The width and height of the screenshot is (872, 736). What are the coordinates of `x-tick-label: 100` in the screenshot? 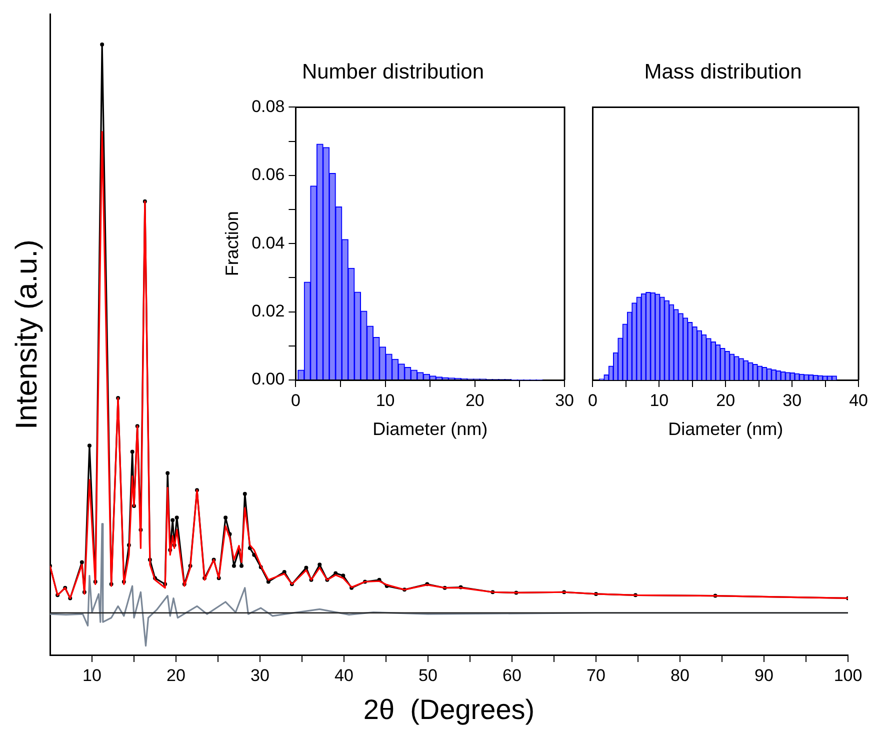 It's located at (848, 675).